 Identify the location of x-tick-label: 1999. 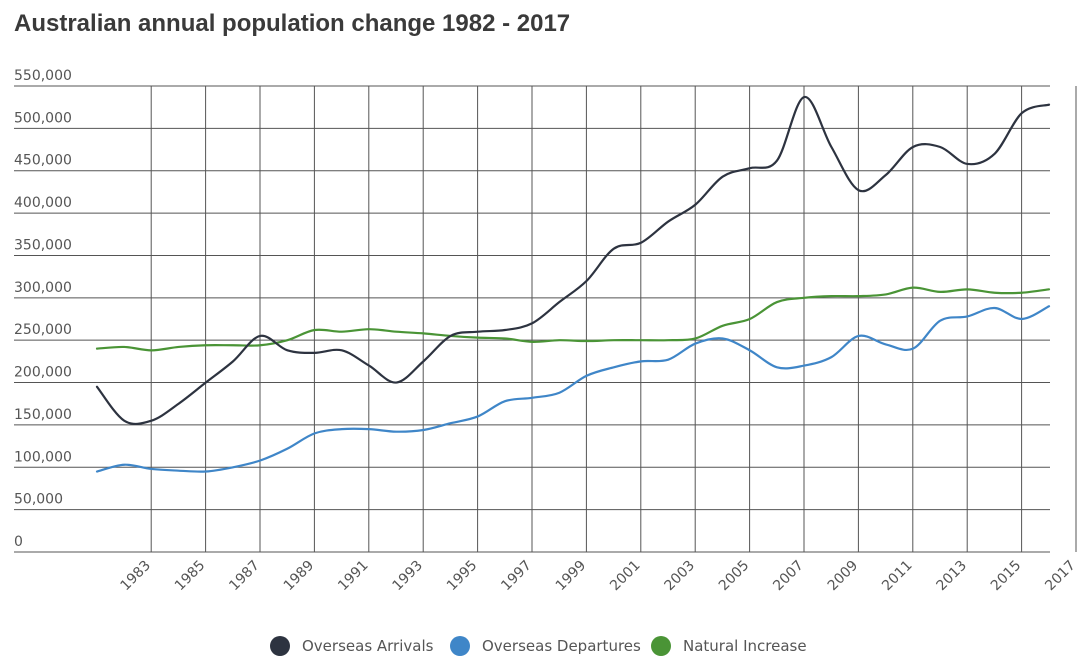
(571, 576).